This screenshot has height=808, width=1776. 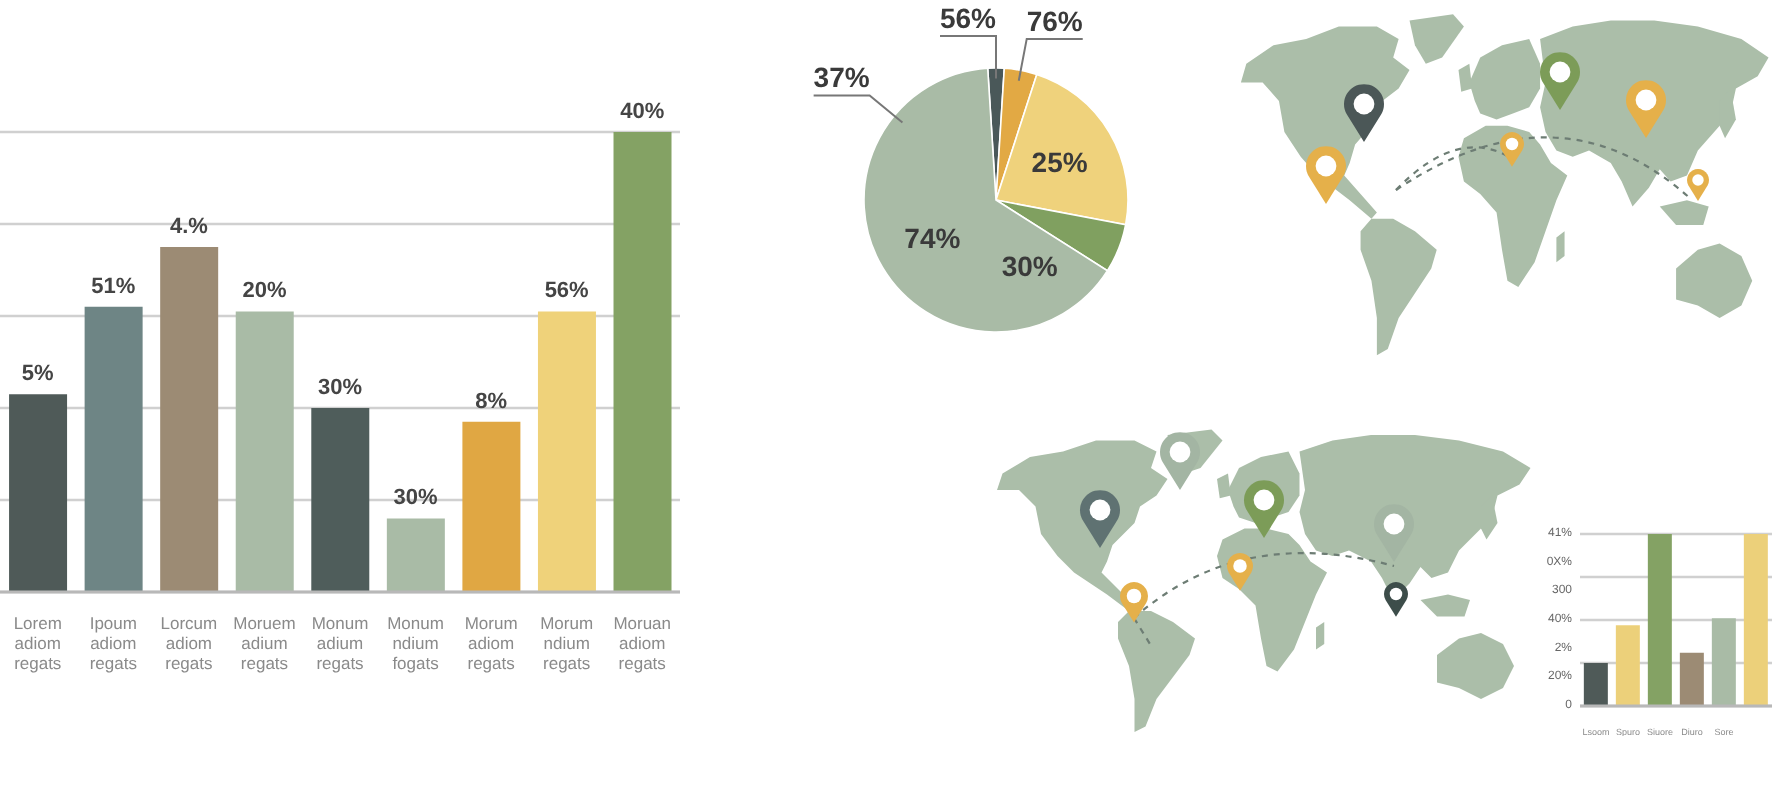 I want to click on x-tick-label: Monum adium regats, so click(x=340, y=643).